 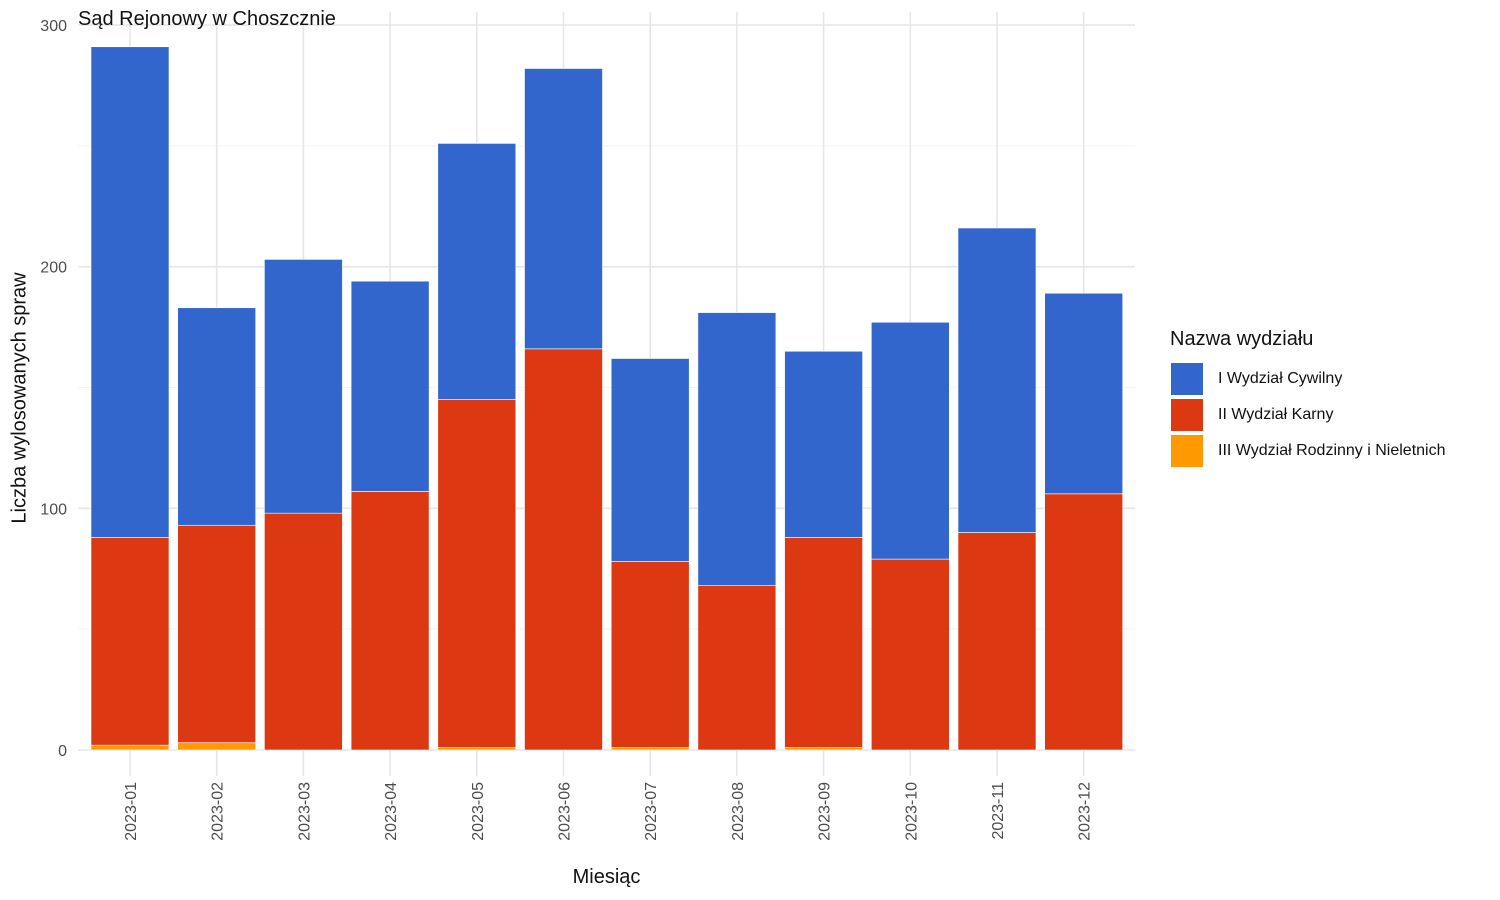 What do you see at coordinates (825, 811) in the screenshot?
I see `x-tick-label: 2023-09` at bounding box center [825, 811].